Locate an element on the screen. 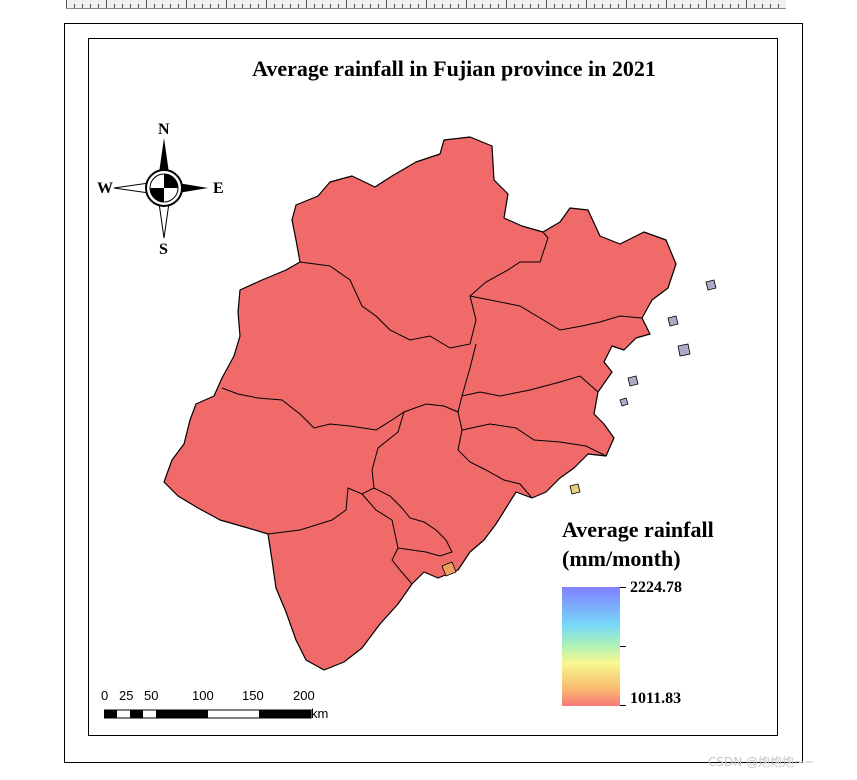  legend-max-value: 2224.78 is located at coordinates (656, 587).